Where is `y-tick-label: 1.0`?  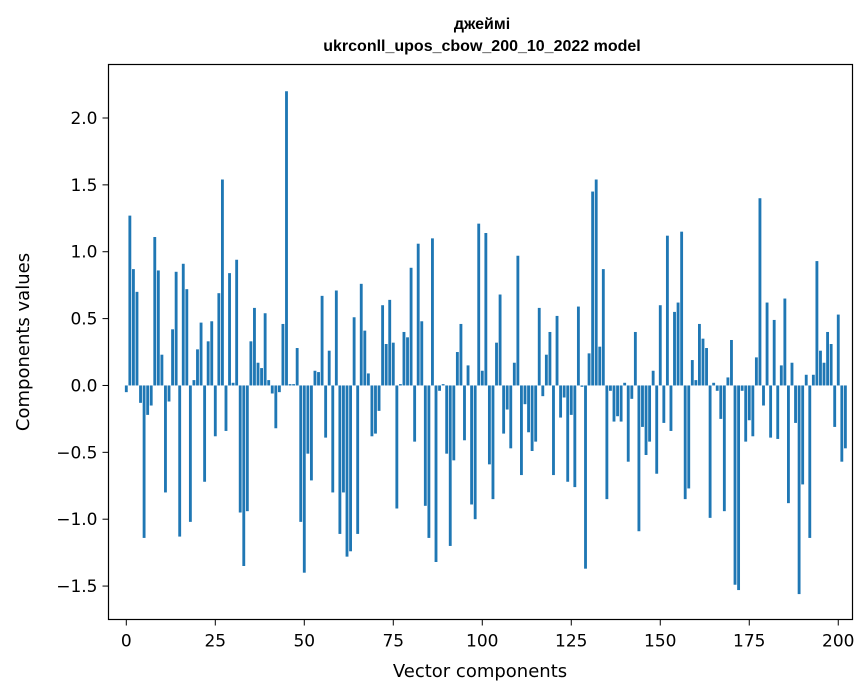
y-tick-label: 1.0 is located at coordinates (83, 253).